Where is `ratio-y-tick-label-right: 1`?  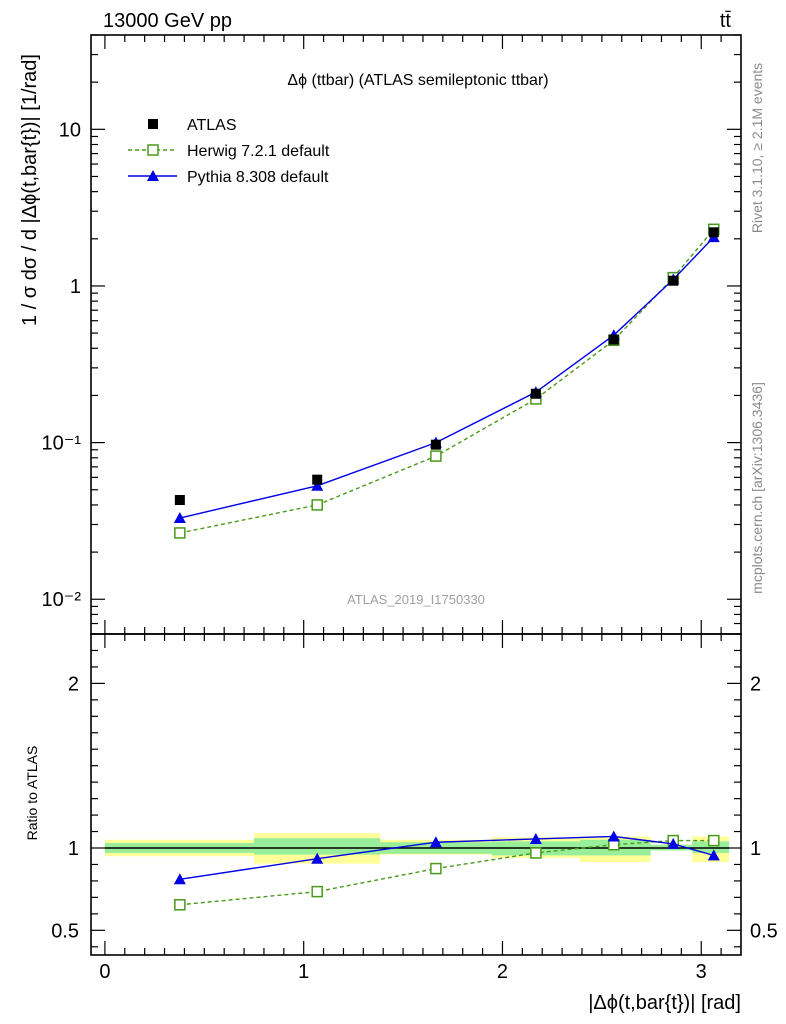 ratio-y-tick-label-right: 1 is located at coordinates (755, 849).